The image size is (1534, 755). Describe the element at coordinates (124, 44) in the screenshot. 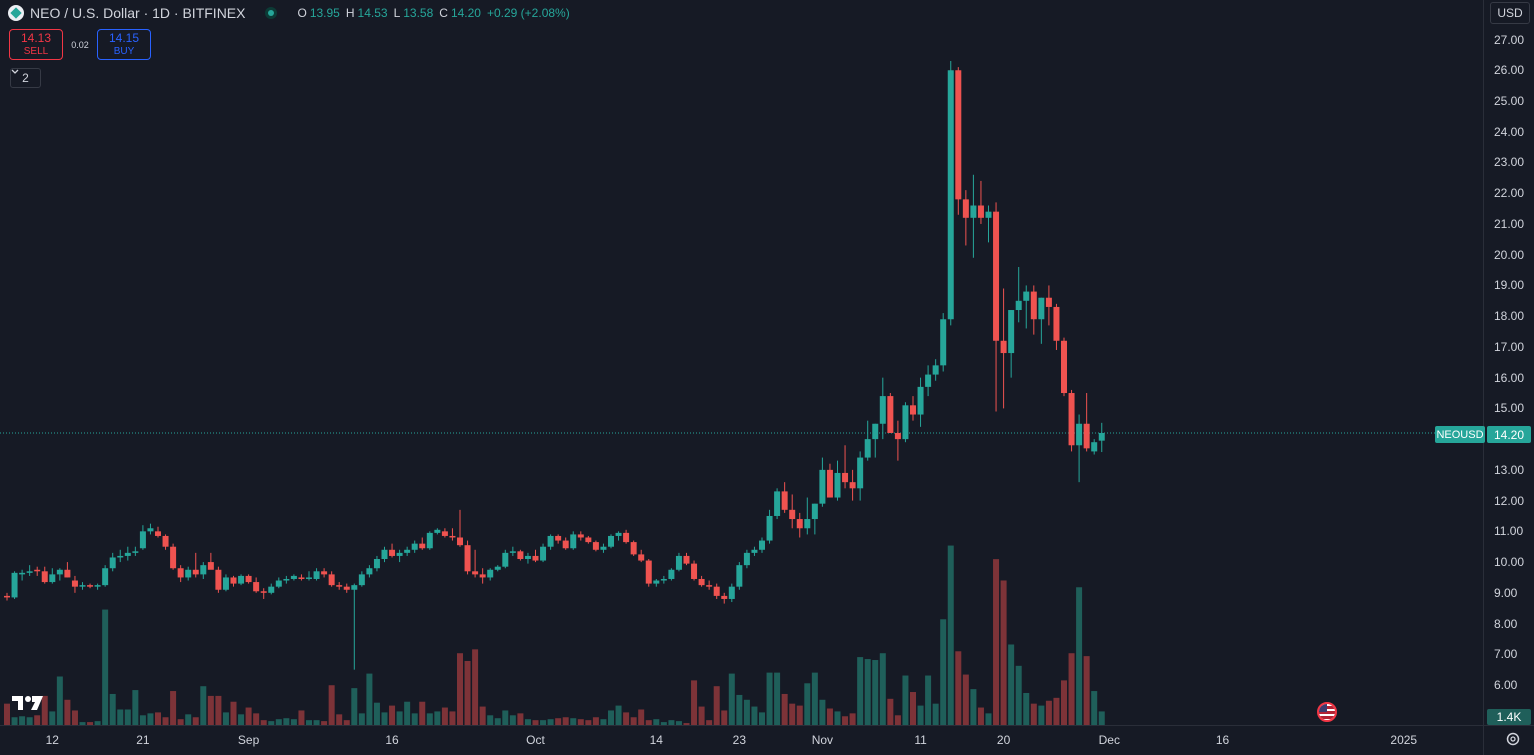

I see `buy-button: 14.15 BUY` at that location.